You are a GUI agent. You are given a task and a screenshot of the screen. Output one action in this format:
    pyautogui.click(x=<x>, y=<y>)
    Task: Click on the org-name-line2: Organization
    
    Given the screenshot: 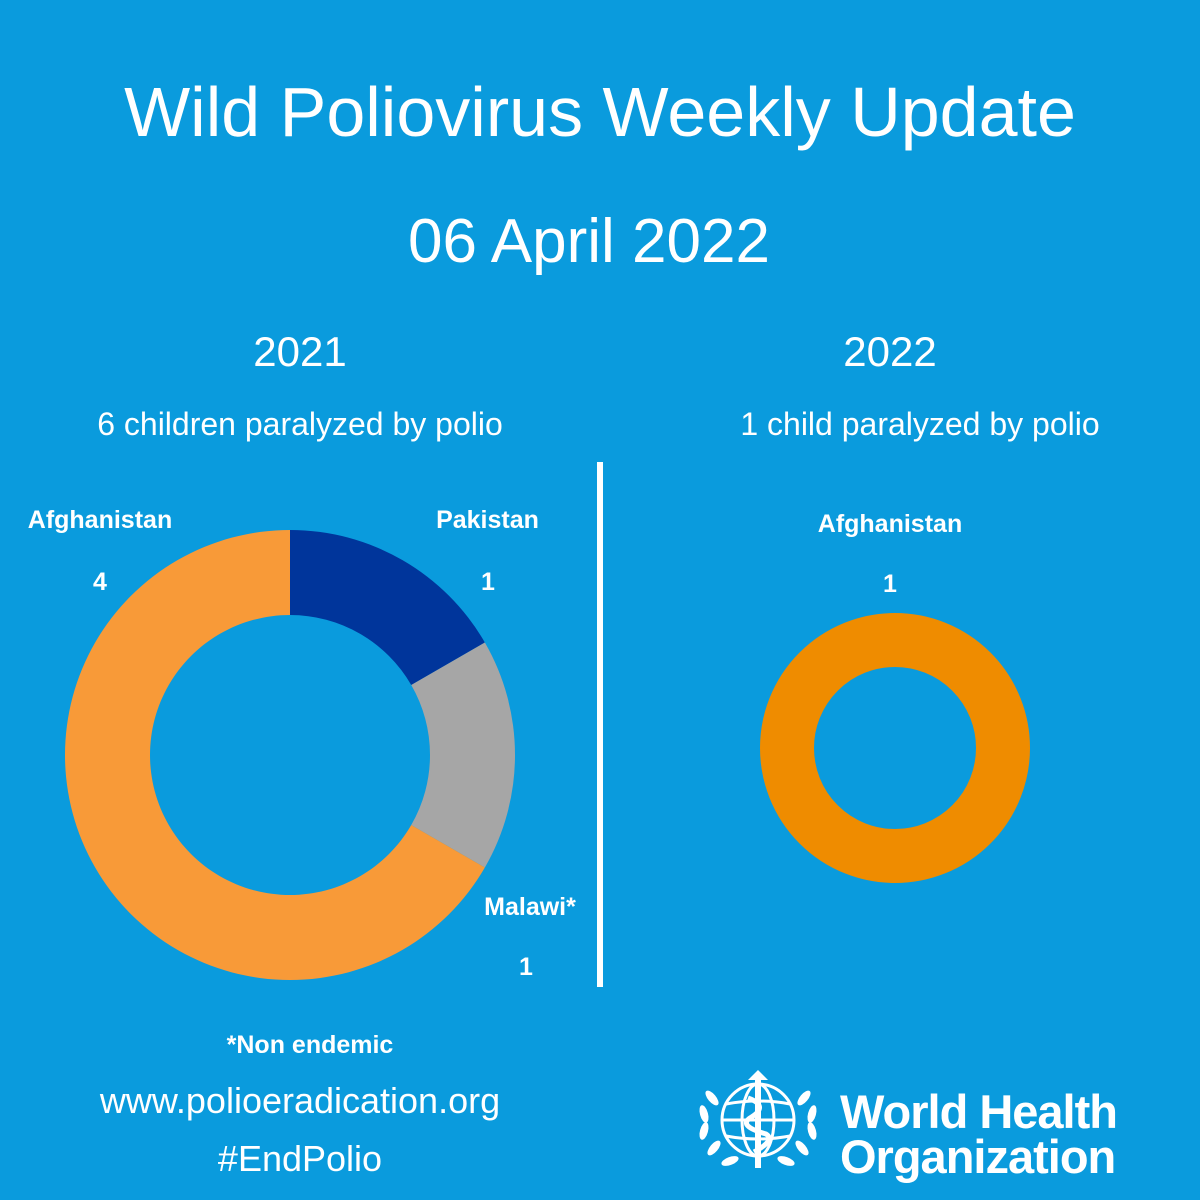 What is the action you would take?
    pyautogui.click(x=978, y=1156)
    